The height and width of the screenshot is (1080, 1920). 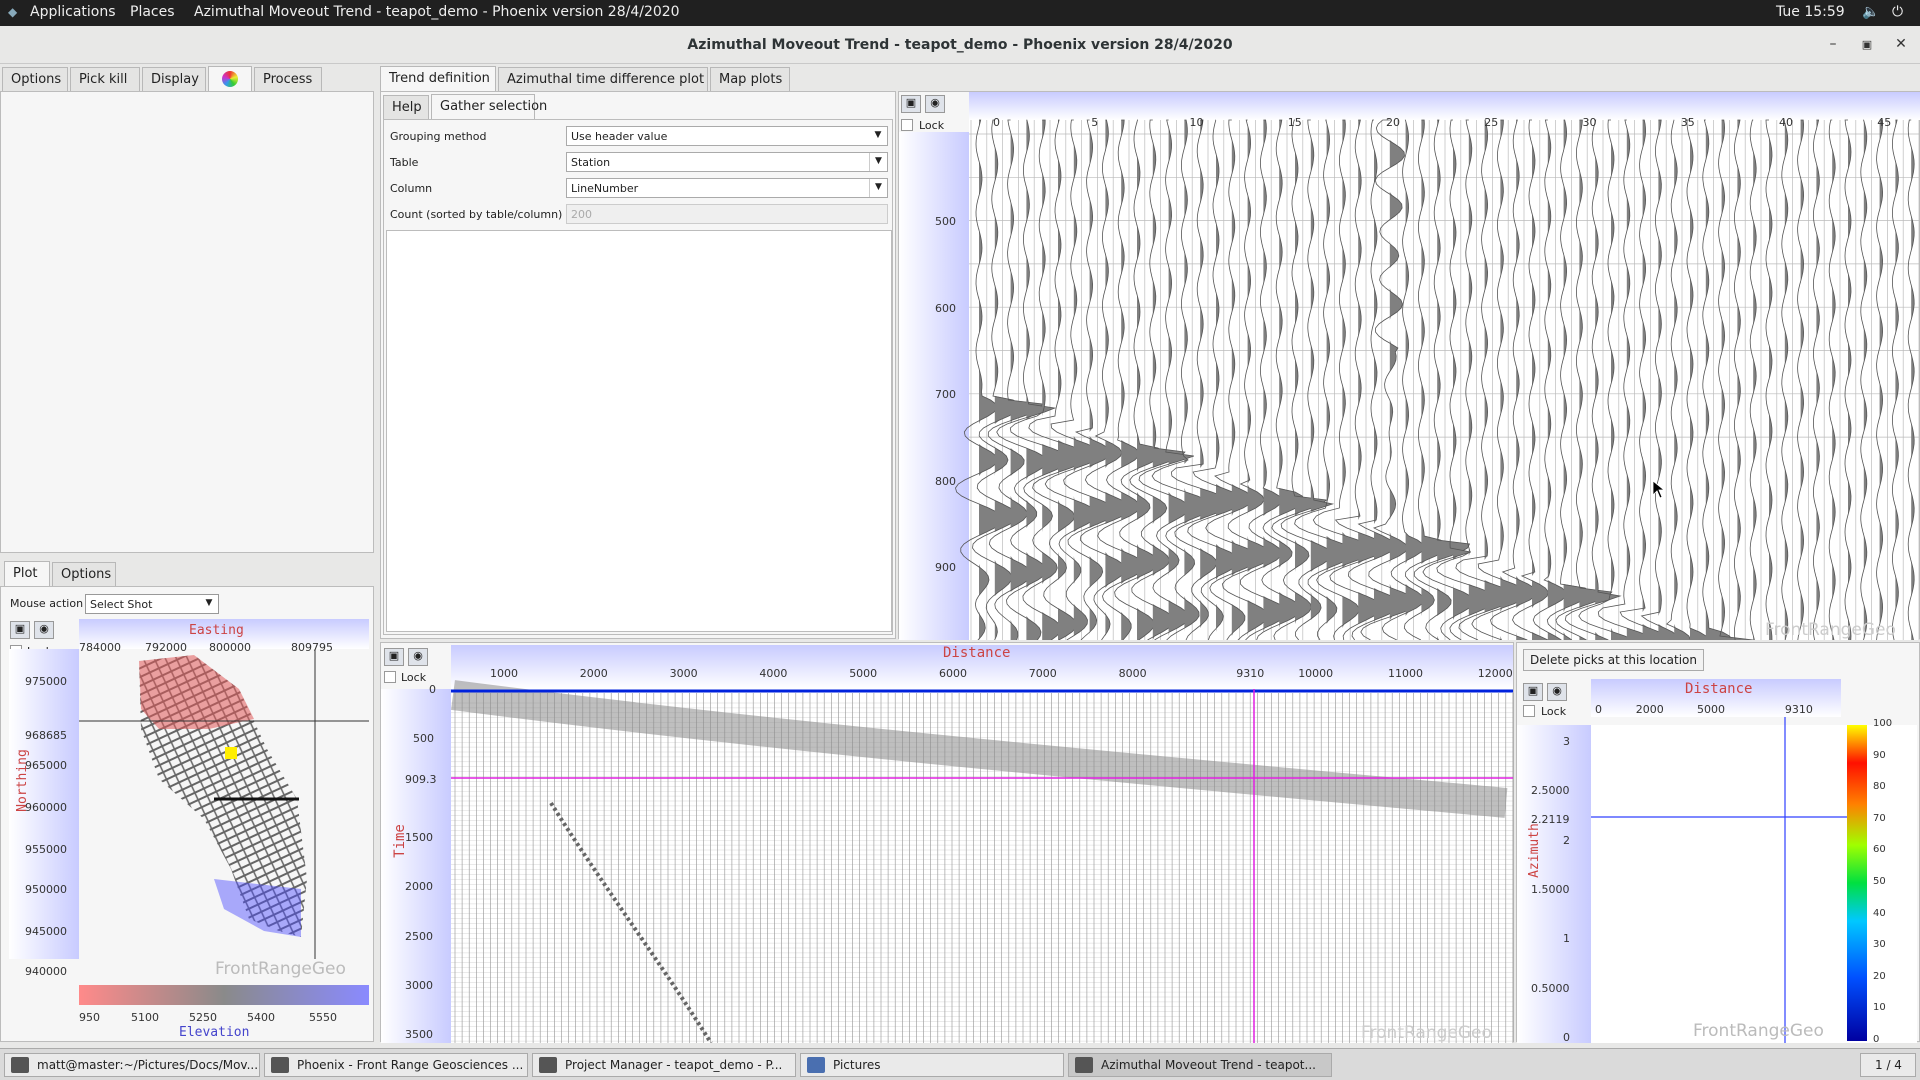 What do you see at coordinates (1871, 12) in the screenshot?
I see `volume-icon: 🔈` at bounding box center [1871, 12].